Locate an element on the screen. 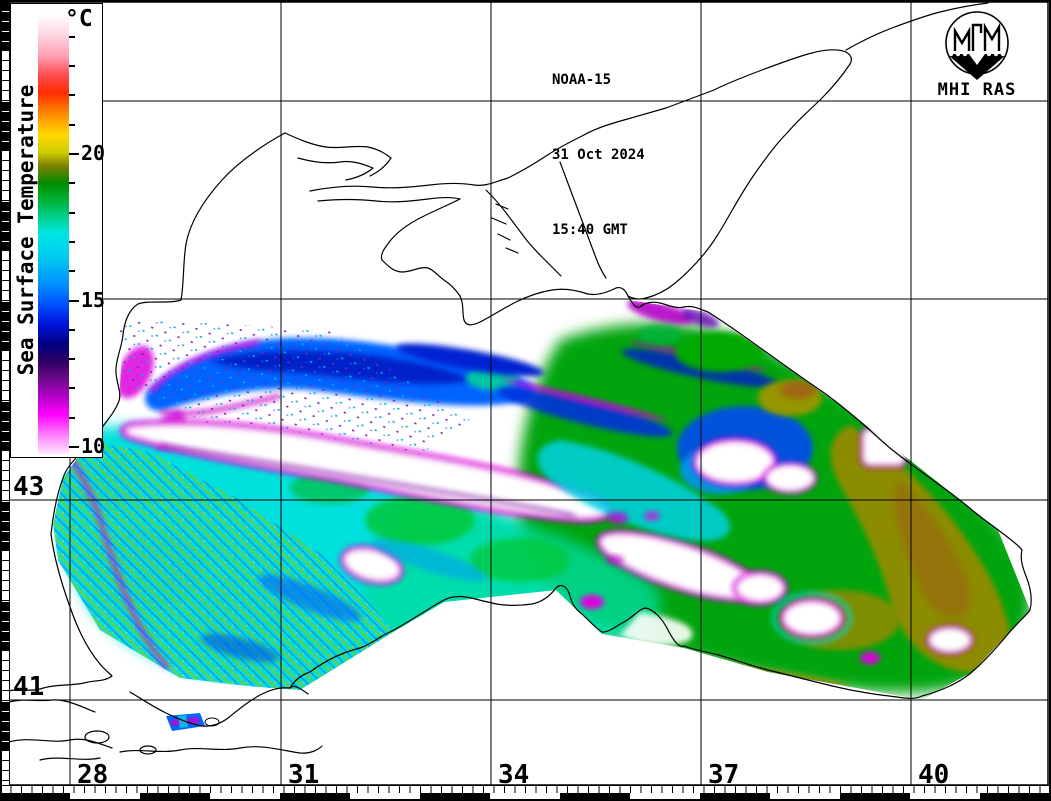  longitude-label: 34 is located at coordinates (514, 775).